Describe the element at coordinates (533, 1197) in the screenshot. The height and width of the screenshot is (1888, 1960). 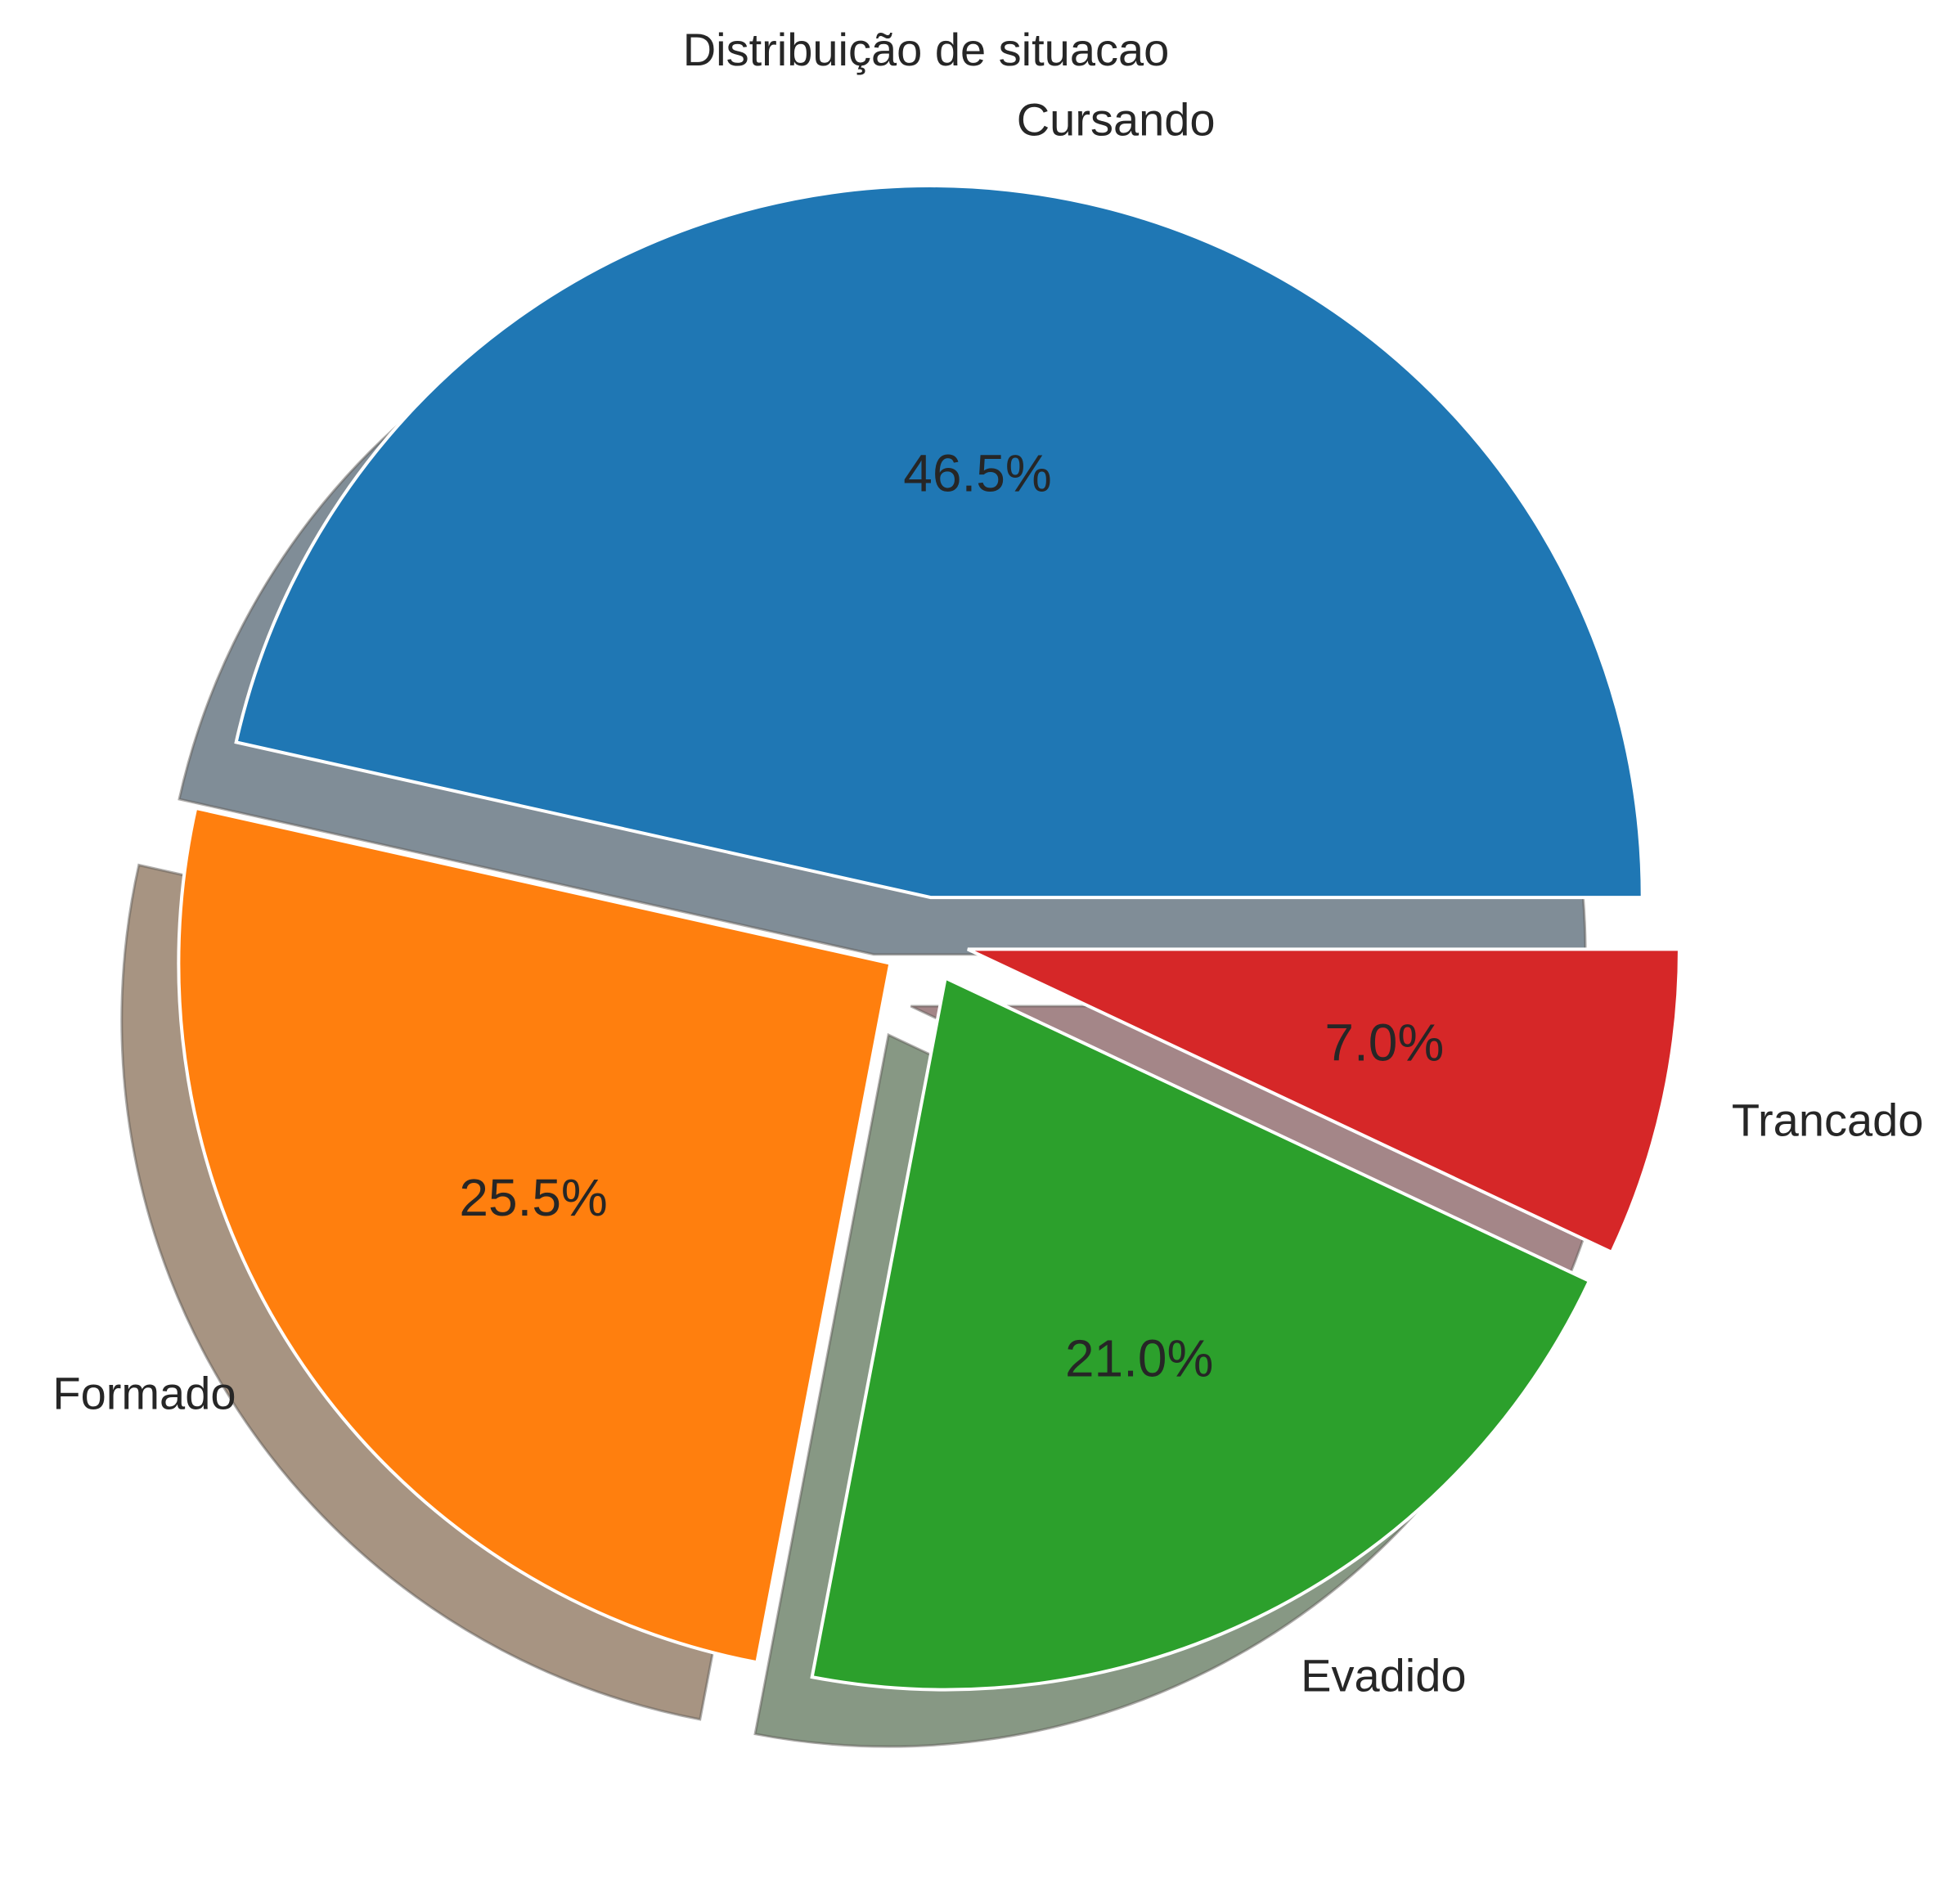
I see `pct-label-formado: 25.5%` at that location.